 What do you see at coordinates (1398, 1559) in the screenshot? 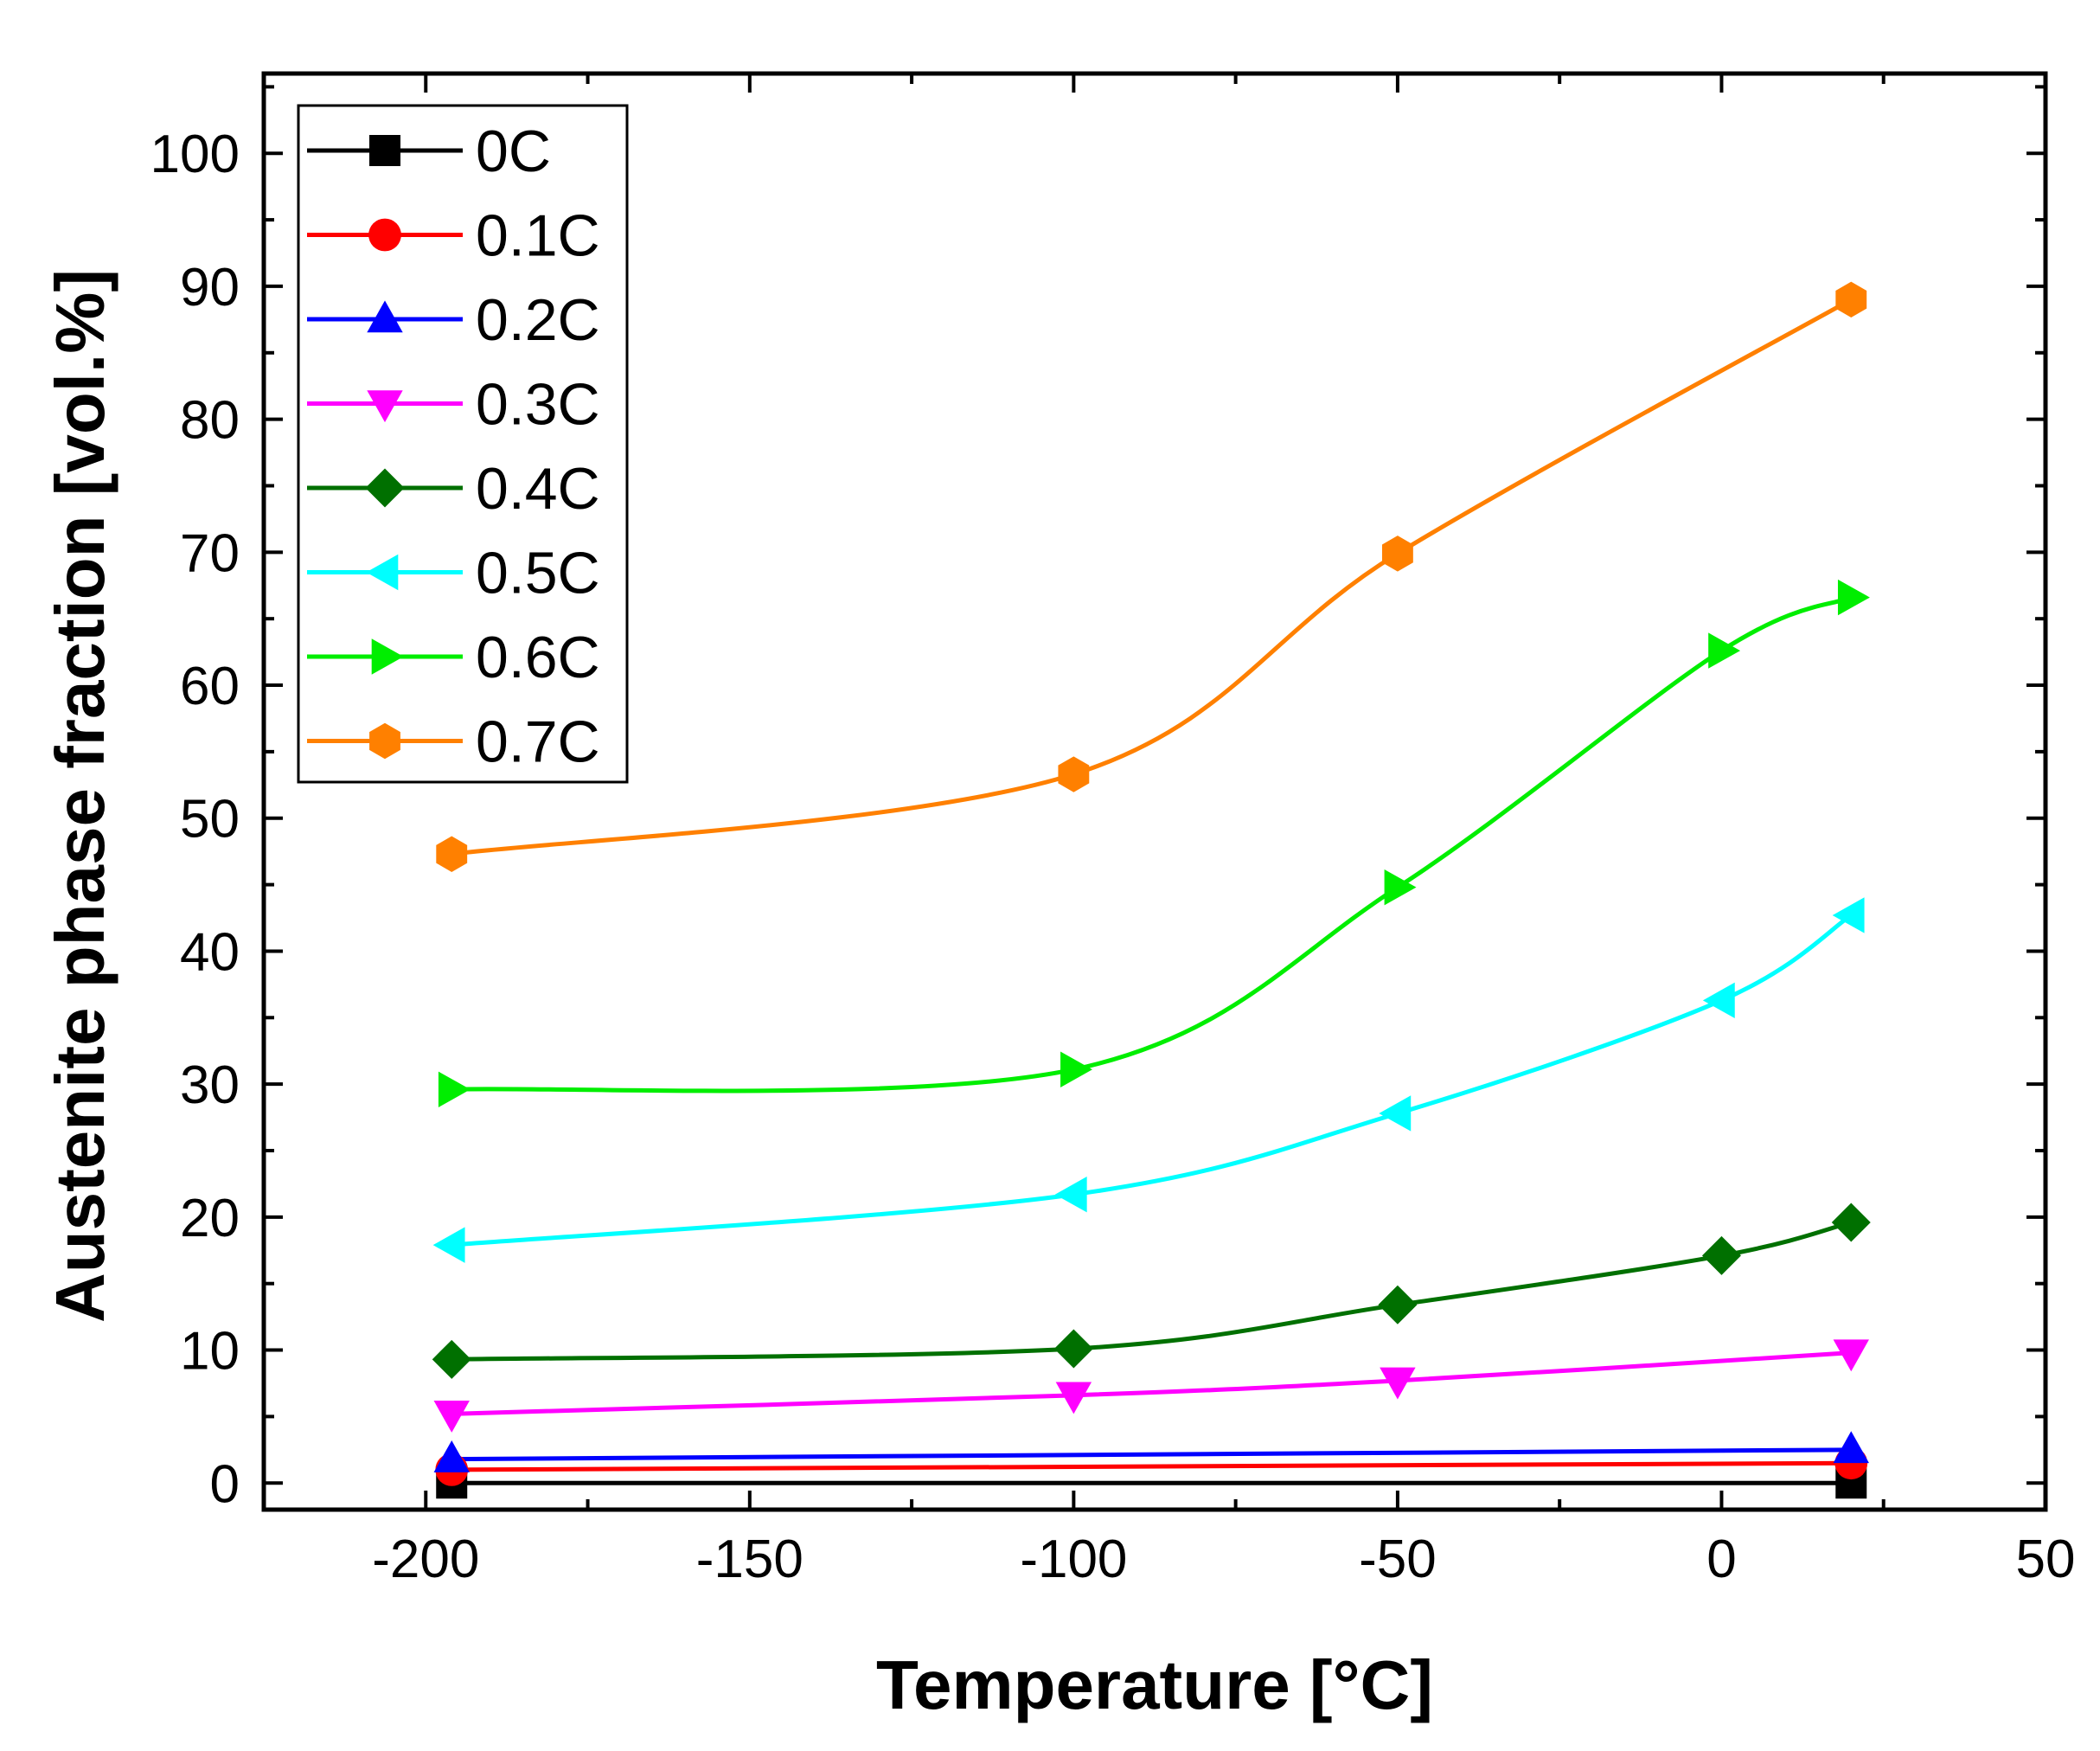
I see `x-tick-label: -50` at bounding box center [1398, 1559].